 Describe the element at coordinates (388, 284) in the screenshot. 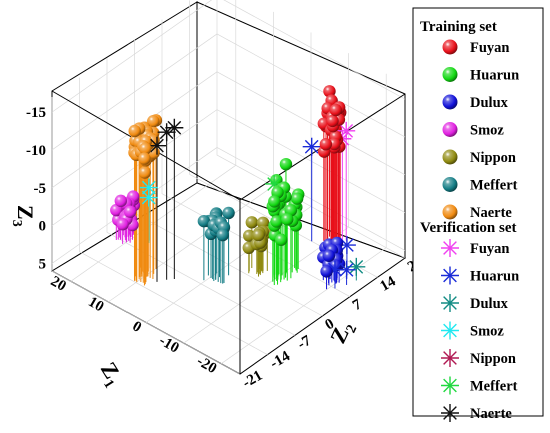

I see `z2-tick-label: 14` at that location.